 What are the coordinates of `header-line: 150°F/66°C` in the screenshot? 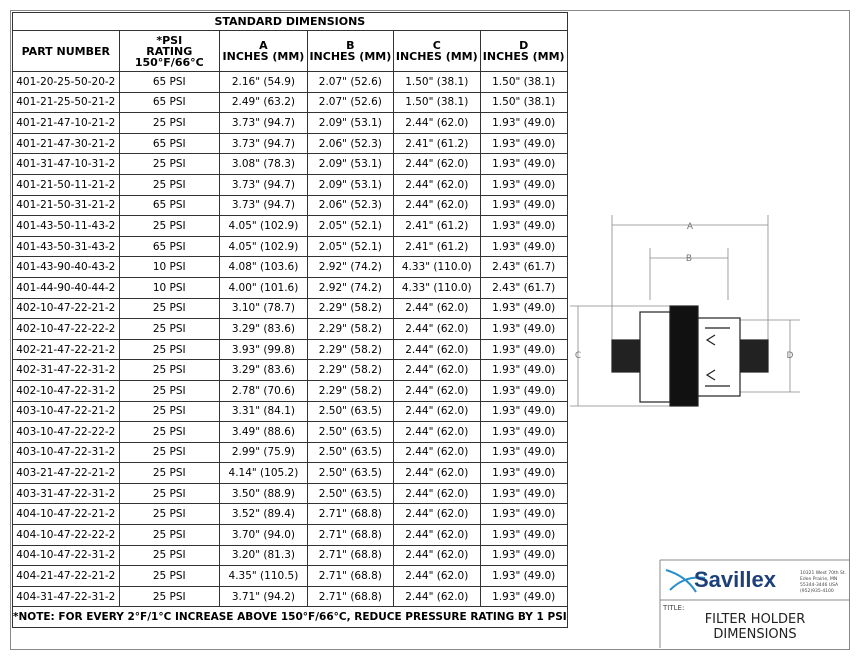 It's located at (169, 62).